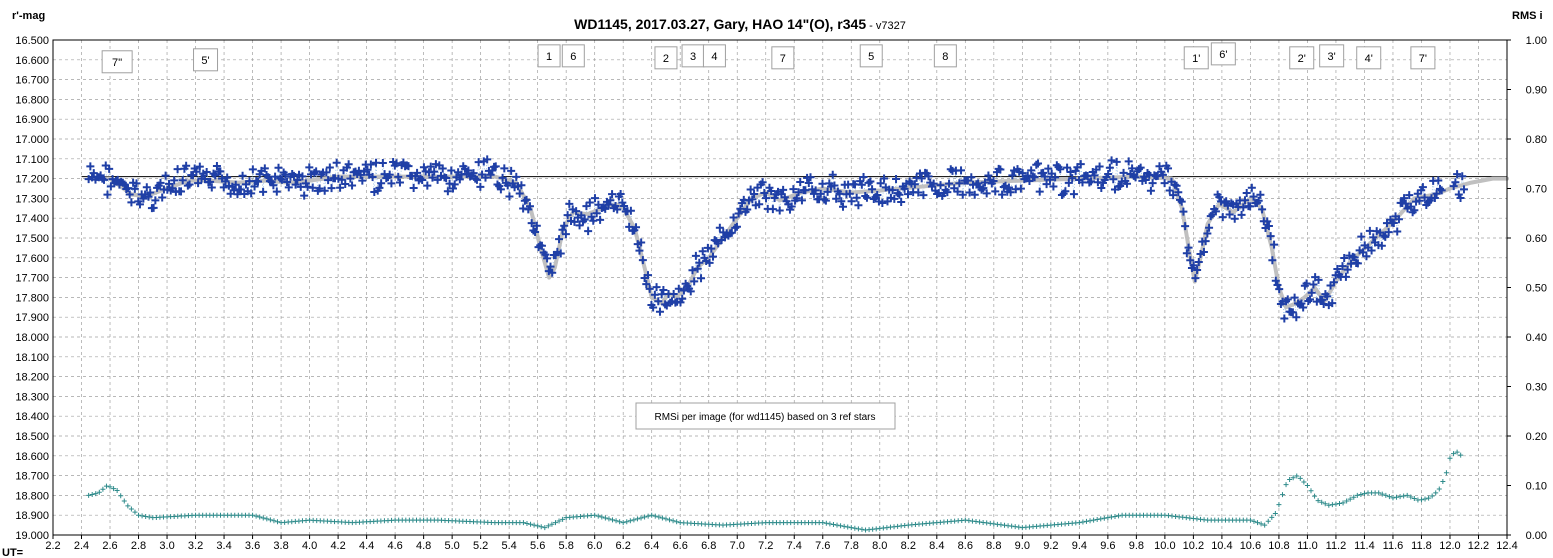  I want to click on dip-label: 7, so click(783, 58).